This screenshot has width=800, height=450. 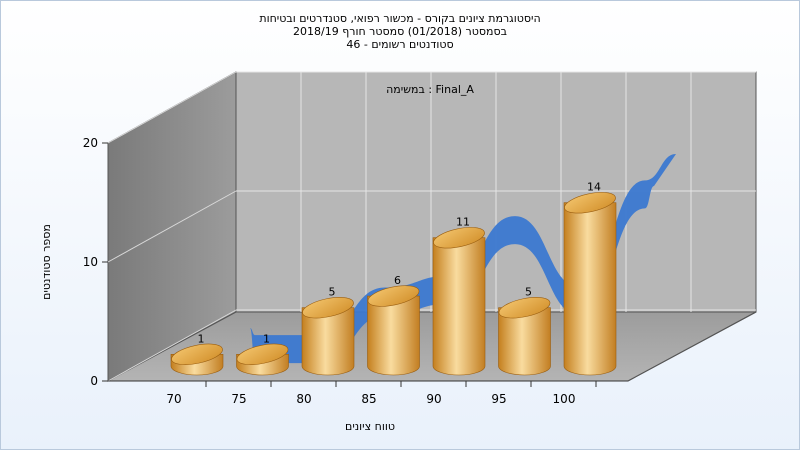 I want to click on task-label: במשימה : Final_A, so click(x=430, y=89).